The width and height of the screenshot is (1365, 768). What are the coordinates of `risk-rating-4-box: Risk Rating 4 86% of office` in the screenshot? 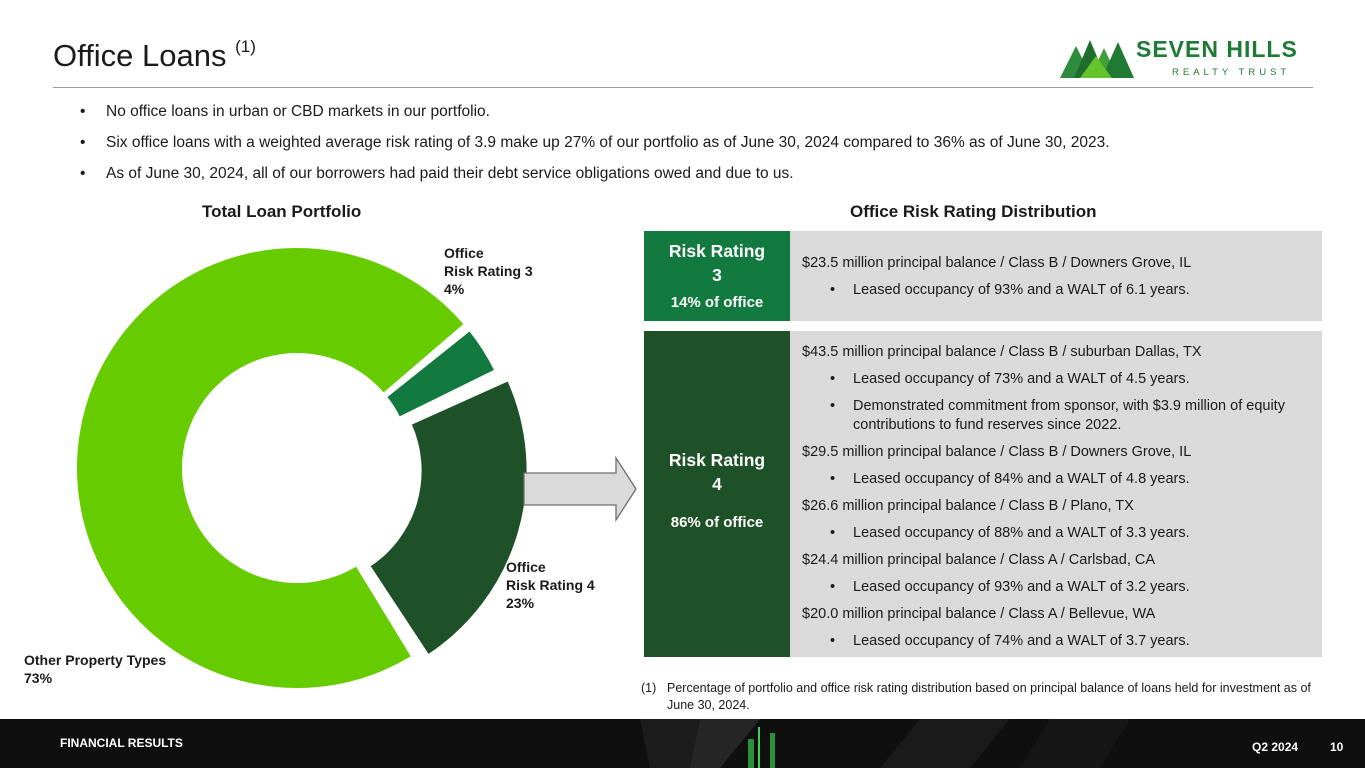 It's located at (717, 494).